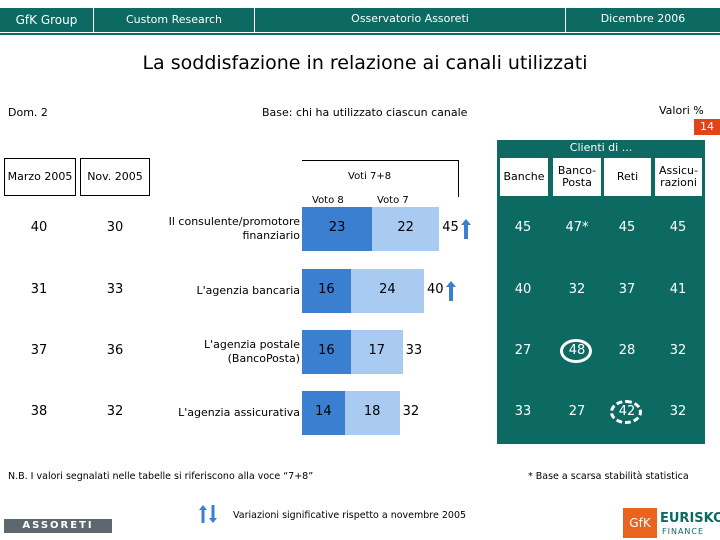 This screenshot has height=540, width=720. Describe the element at coordinates (411, 411) in the screenshot. I see `bar-total-label: 32` at that location.